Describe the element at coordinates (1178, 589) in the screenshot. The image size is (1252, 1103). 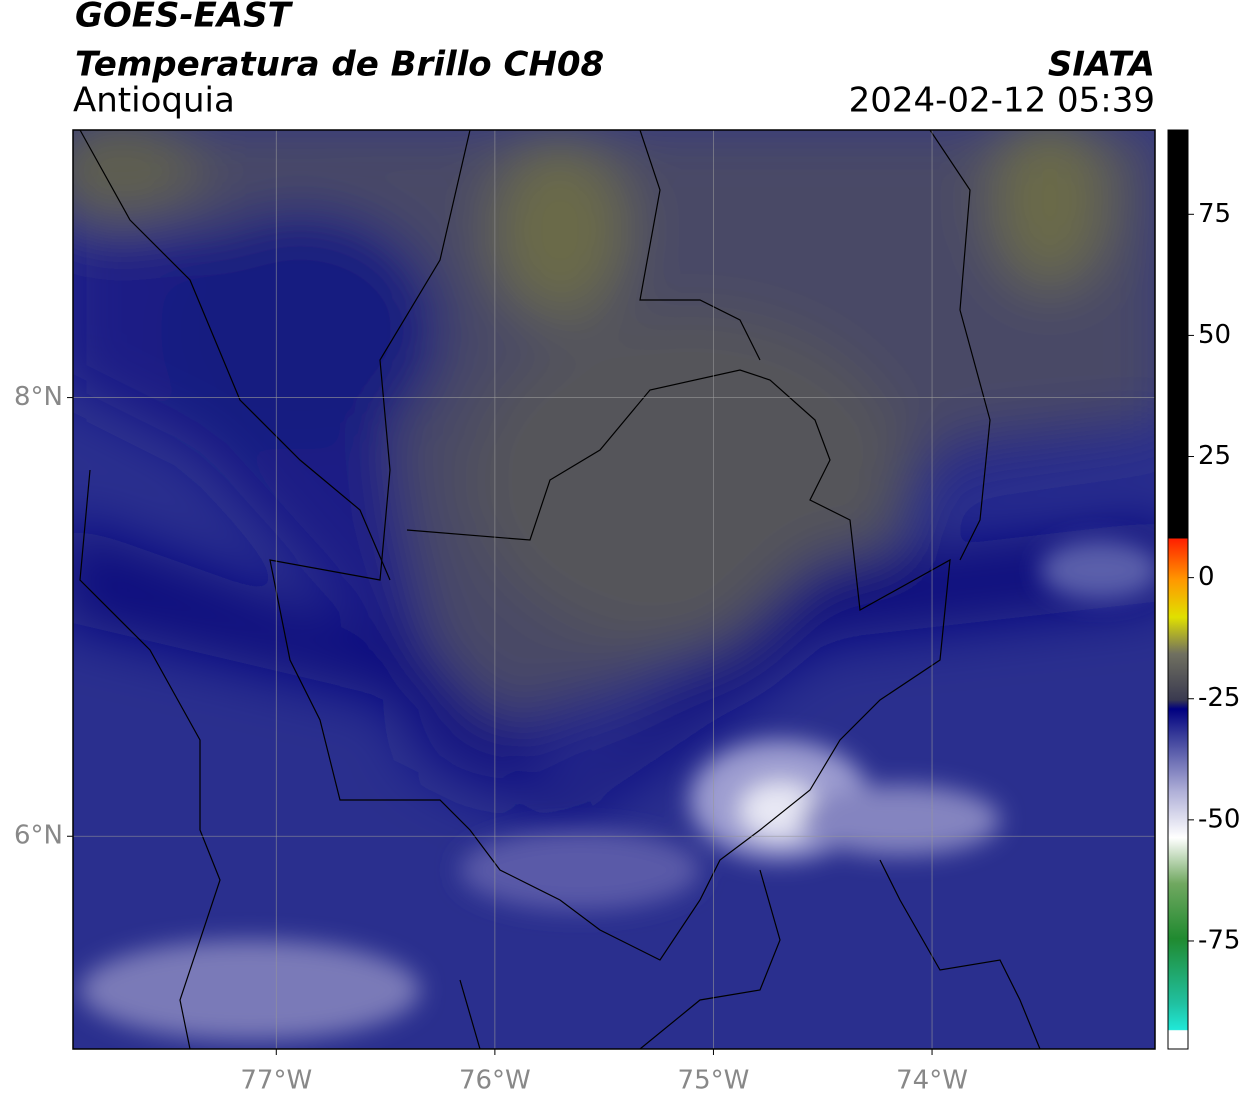
I see `colorbar` at that location.